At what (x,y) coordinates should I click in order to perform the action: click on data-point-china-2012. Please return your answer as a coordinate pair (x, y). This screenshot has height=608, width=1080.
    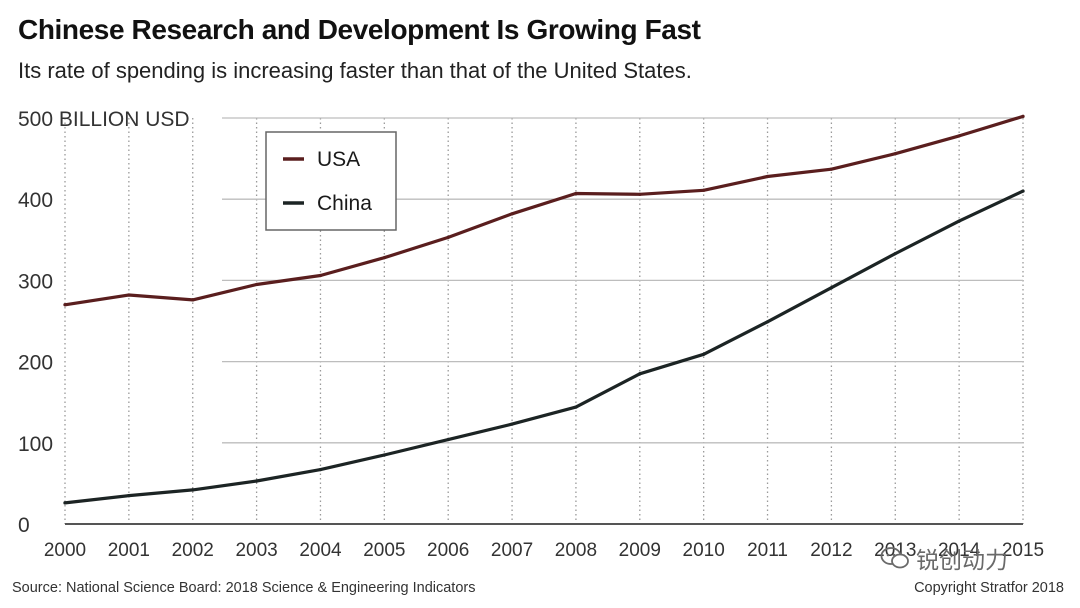
    Looking at the image, I should click on (831, 288).